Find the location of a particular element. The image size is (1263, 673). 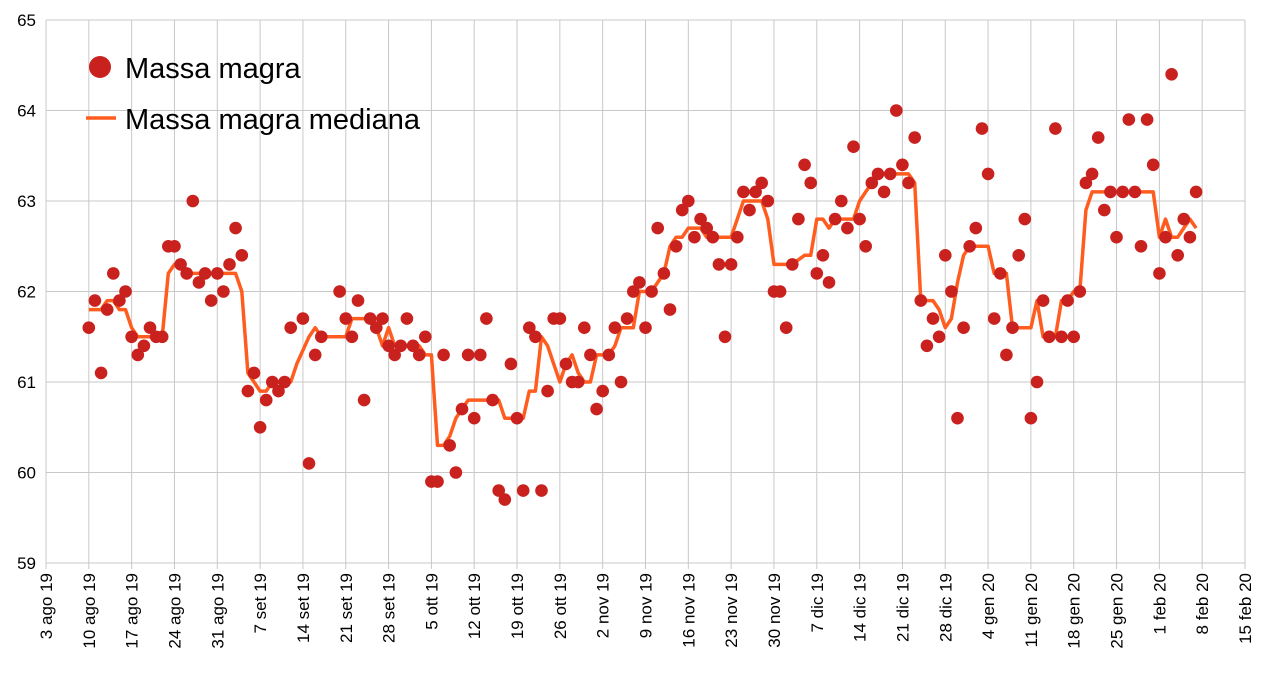

x-tick-label: 12 ott 19 is located at coordinates (474, 606).